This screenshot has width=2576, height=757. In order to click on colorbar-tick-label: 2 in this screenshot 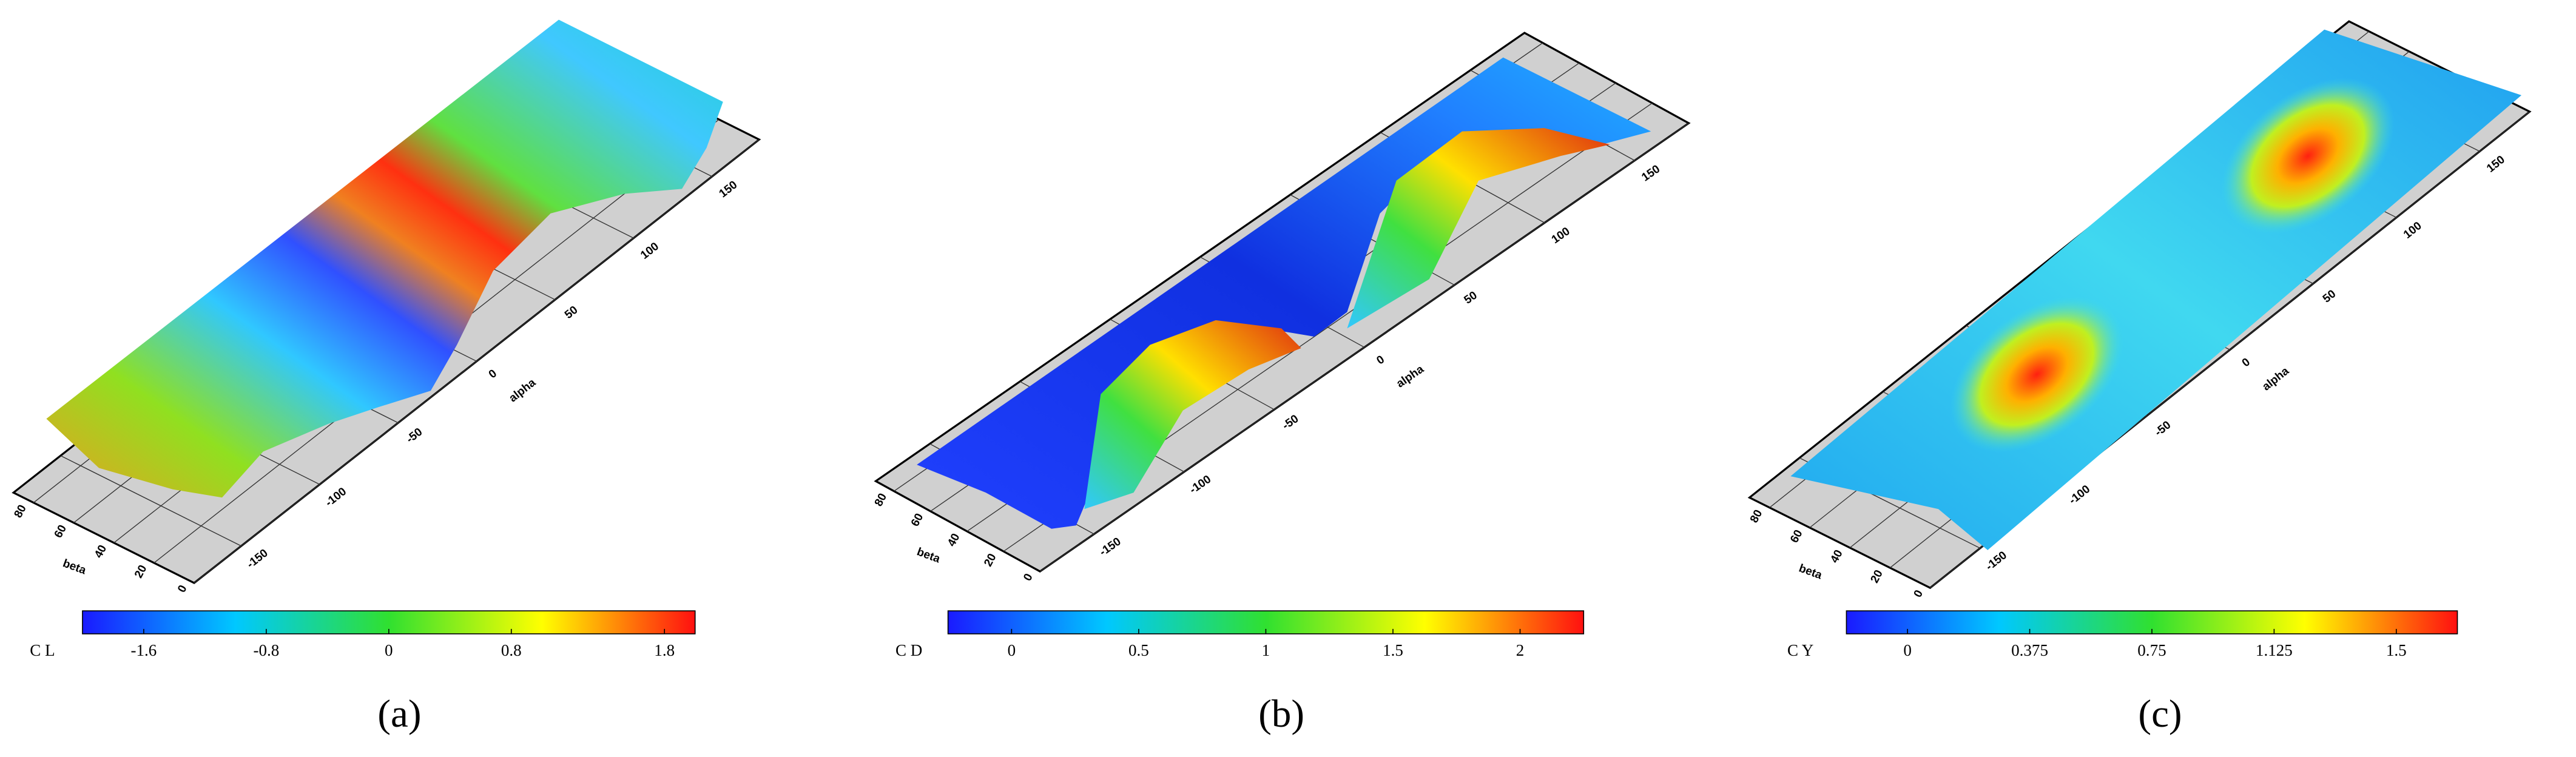, I will do `click(1521, 650)`.